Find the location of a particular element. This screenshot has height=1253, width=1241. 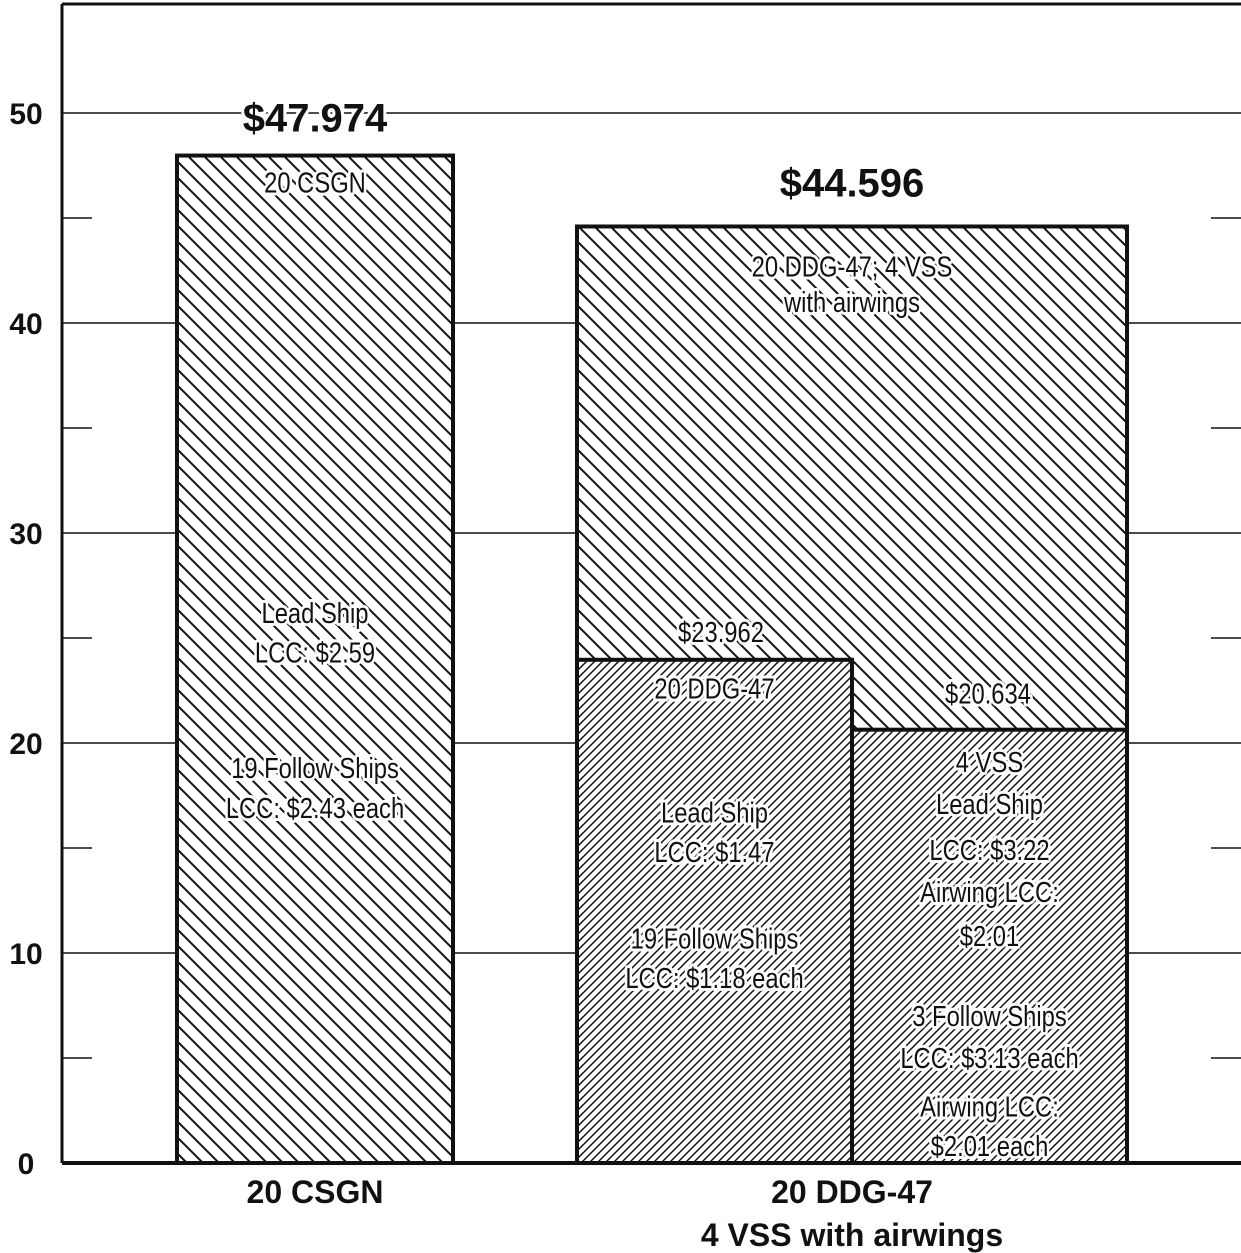

y-tick-label: 50 is located at coordinates (25, 114).